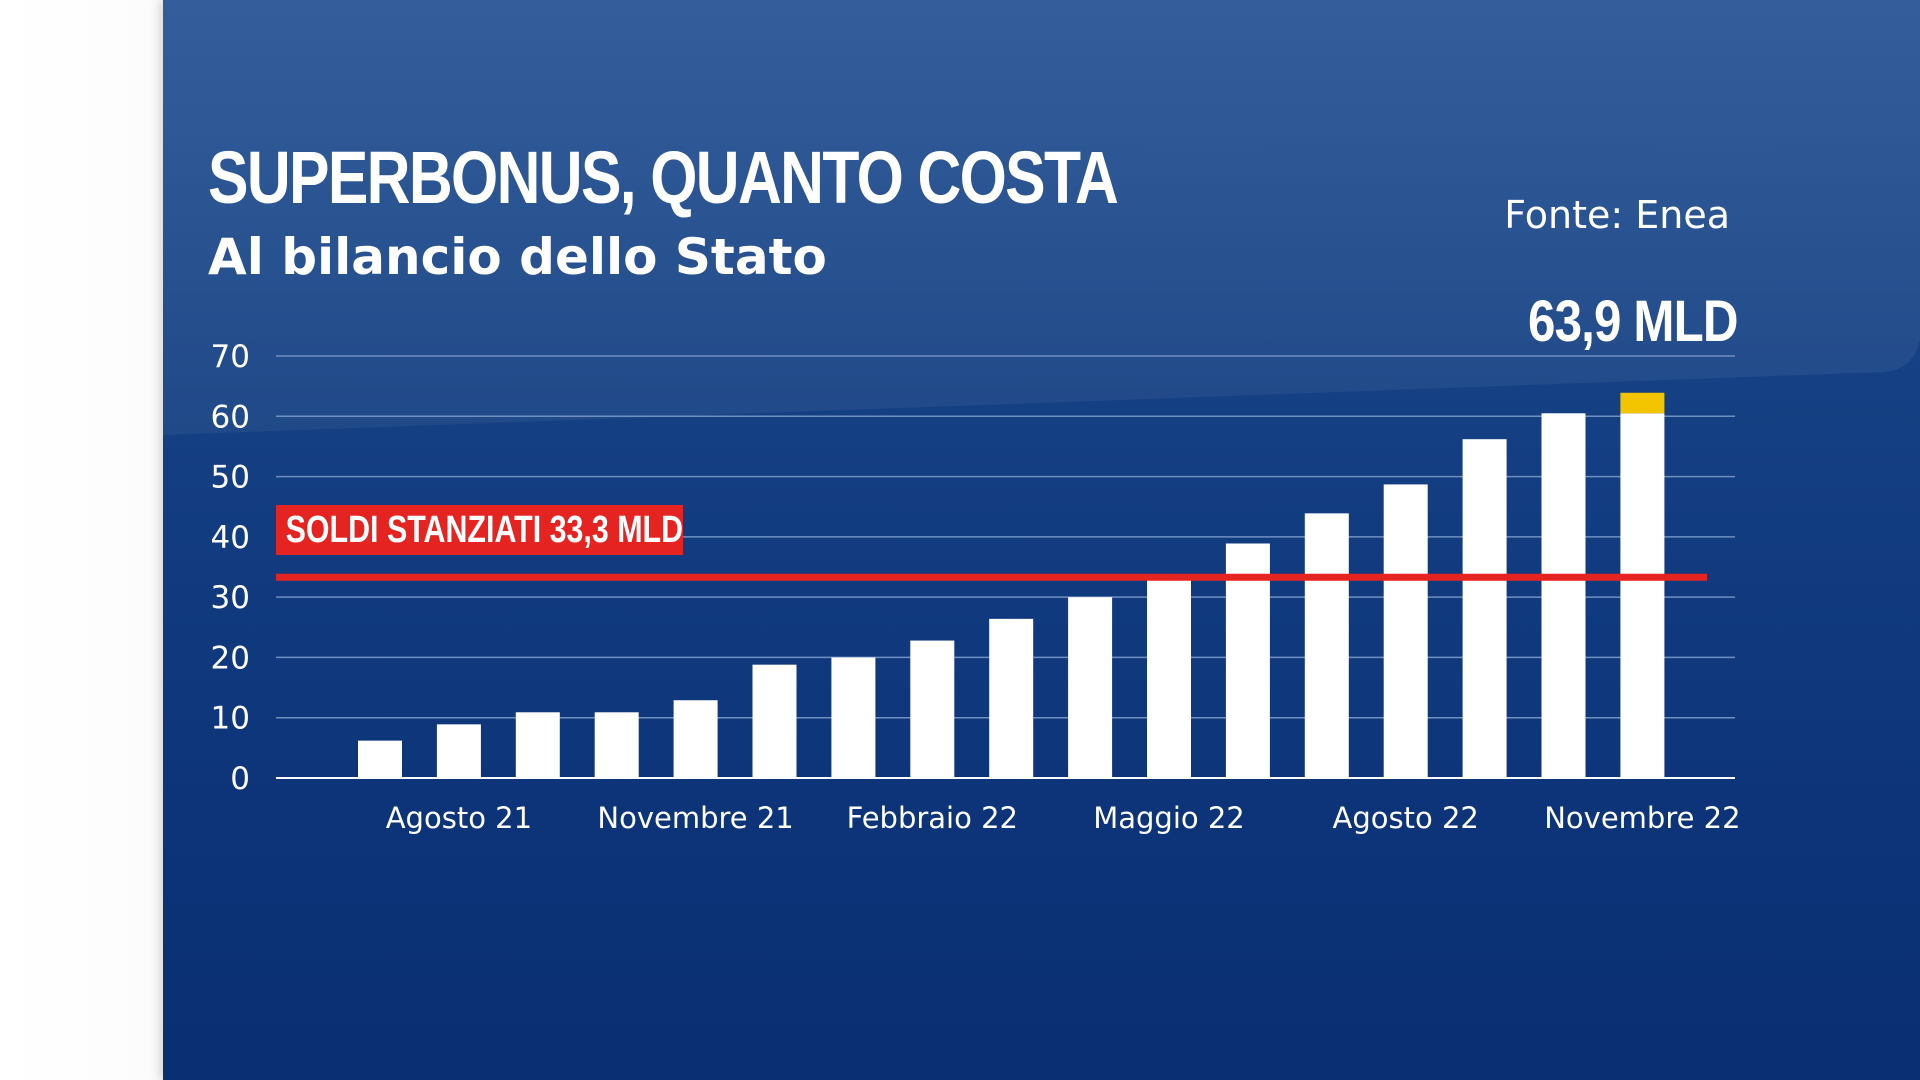 This screenshot has width=1920, height=1080. What do you see at coordinates (663, 177) in the screenshot?
I see `chart-title: SUPERBONUS, QUANTO COSTA` at bounding box center [663, 177].